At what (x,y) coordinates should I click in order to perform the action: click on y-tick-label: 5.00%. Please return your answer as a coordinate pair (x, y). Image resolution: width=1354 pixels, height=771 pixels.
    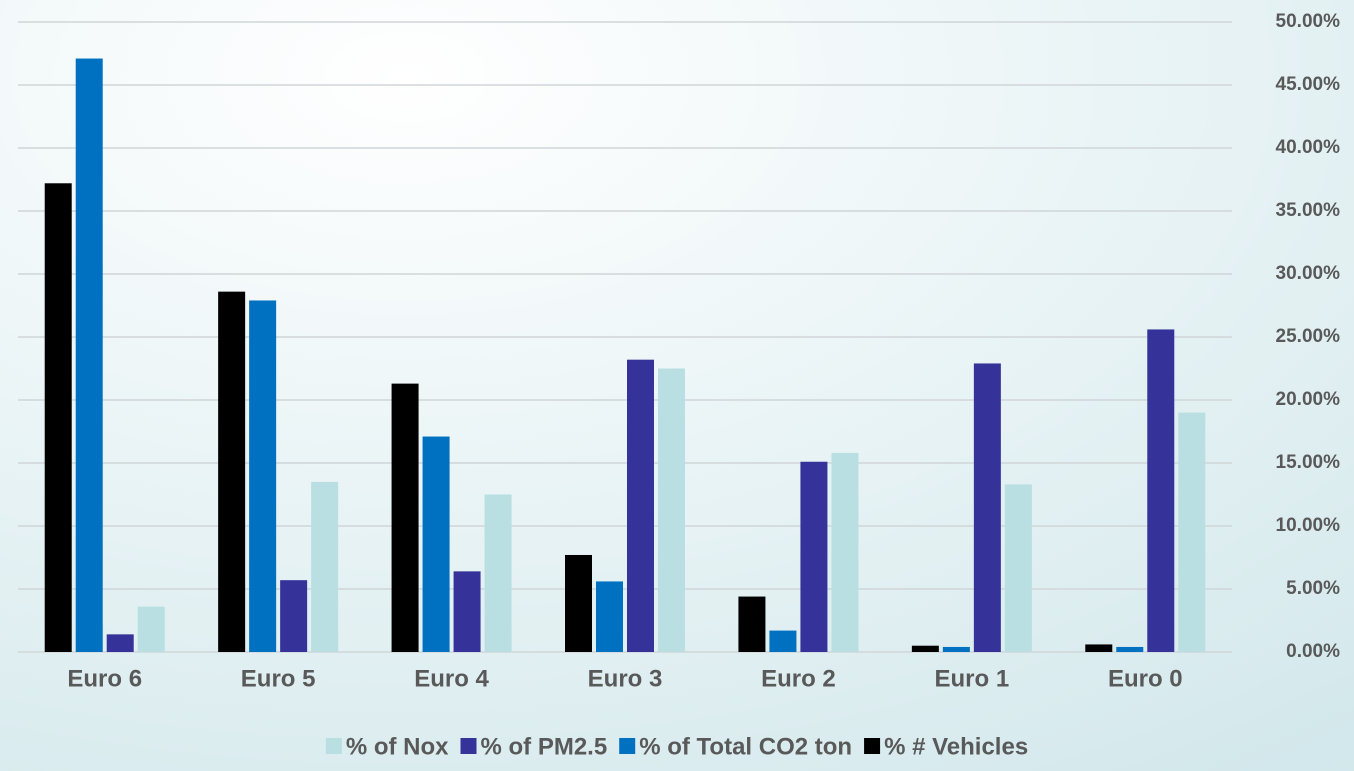
    Looking at the image, I should click on (1313, 588).